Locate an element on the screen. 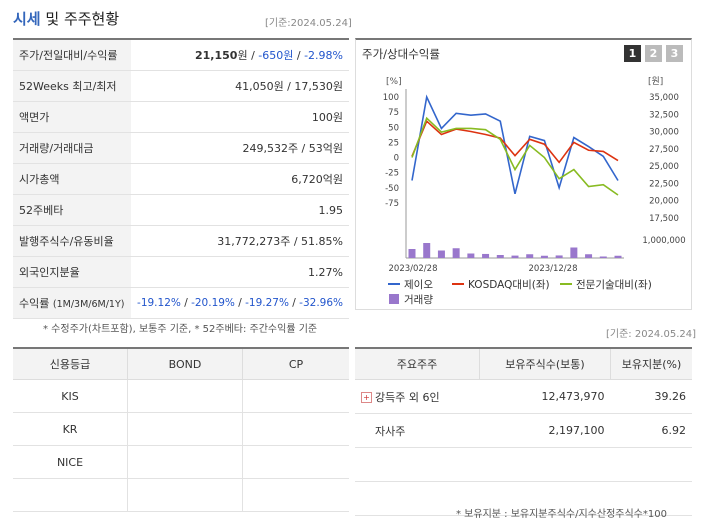 This screenshot has width=702, height=525. table-row: + 강득주 외 6인 12,473,970 39.26 is located at coordinates (523, 396).